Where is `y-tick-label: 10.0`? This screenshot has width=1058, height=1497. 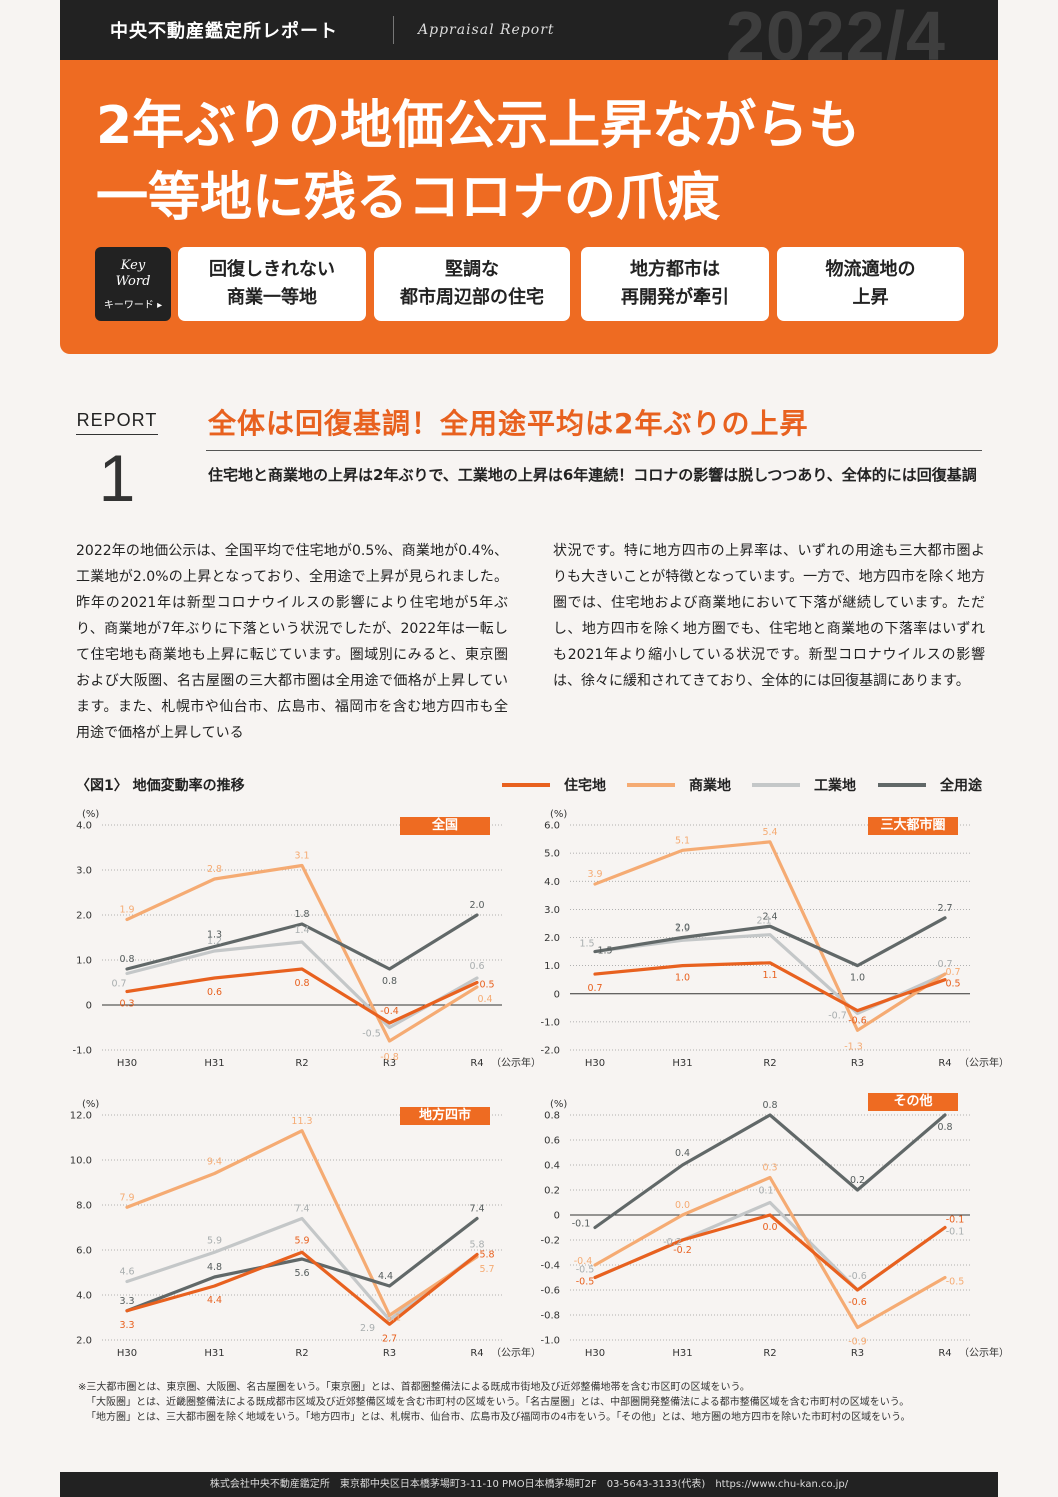
y-tick-label: 10.0 is located at coordinates (81, 1161).